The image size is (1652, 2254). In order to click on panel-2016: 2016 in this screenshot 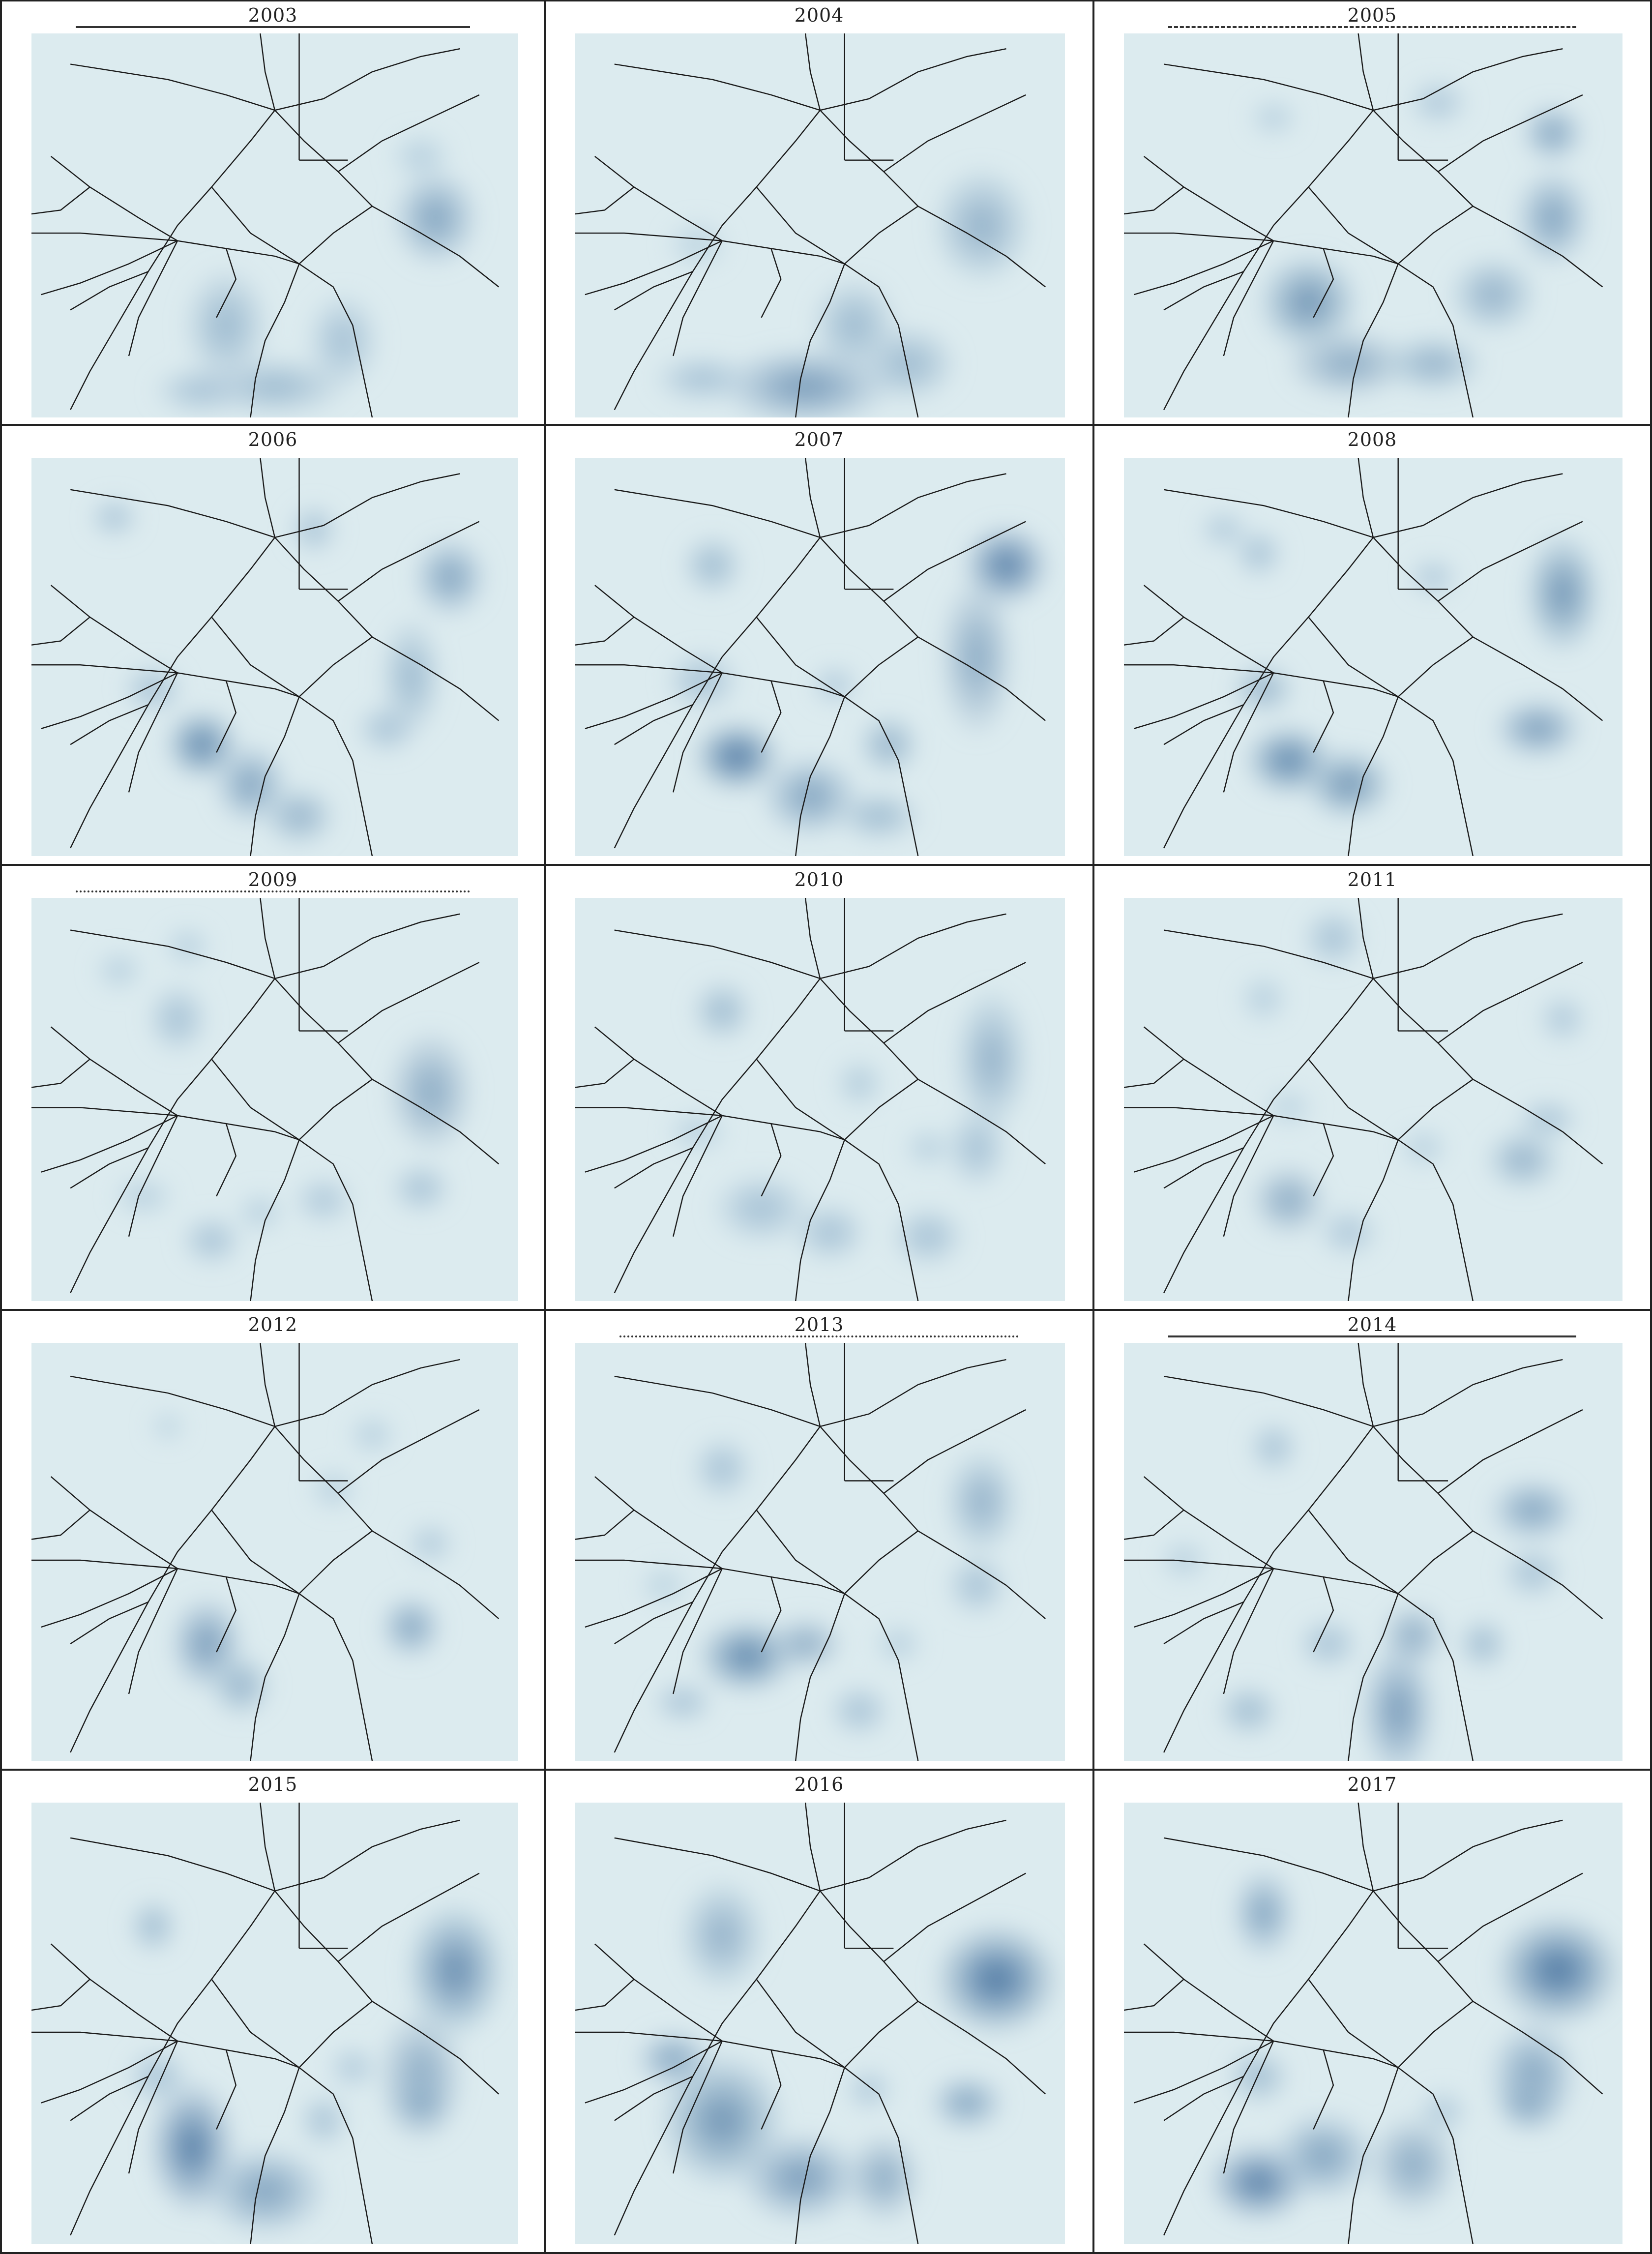, I will do `click(820, 2013)`.